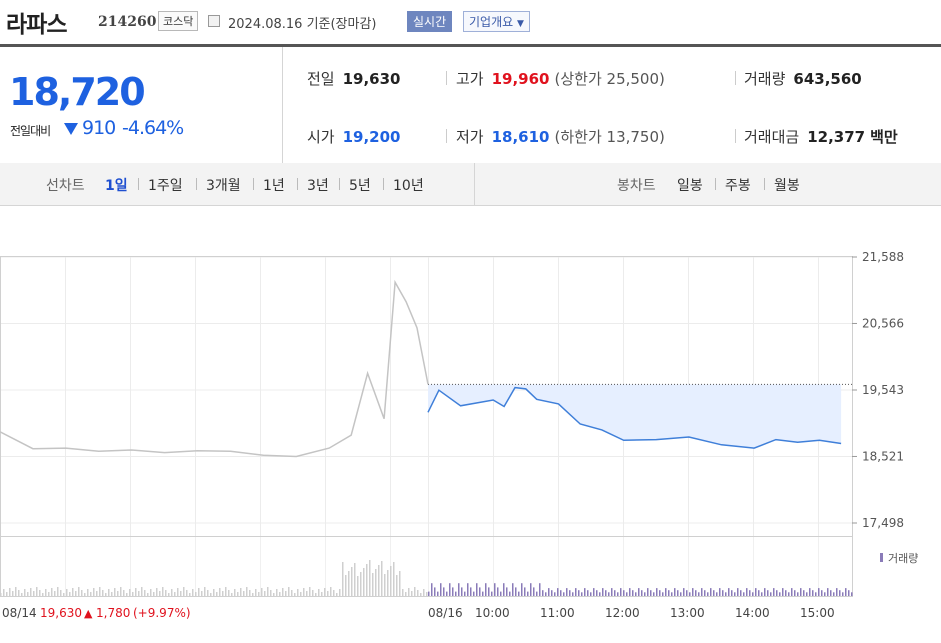 The height and width of the screenshot is (643, 941). What do you see at coordinates (165, 186) in the screenshot?
I see `period-tab-1w: 1주일` at bounding box center [165, 186].